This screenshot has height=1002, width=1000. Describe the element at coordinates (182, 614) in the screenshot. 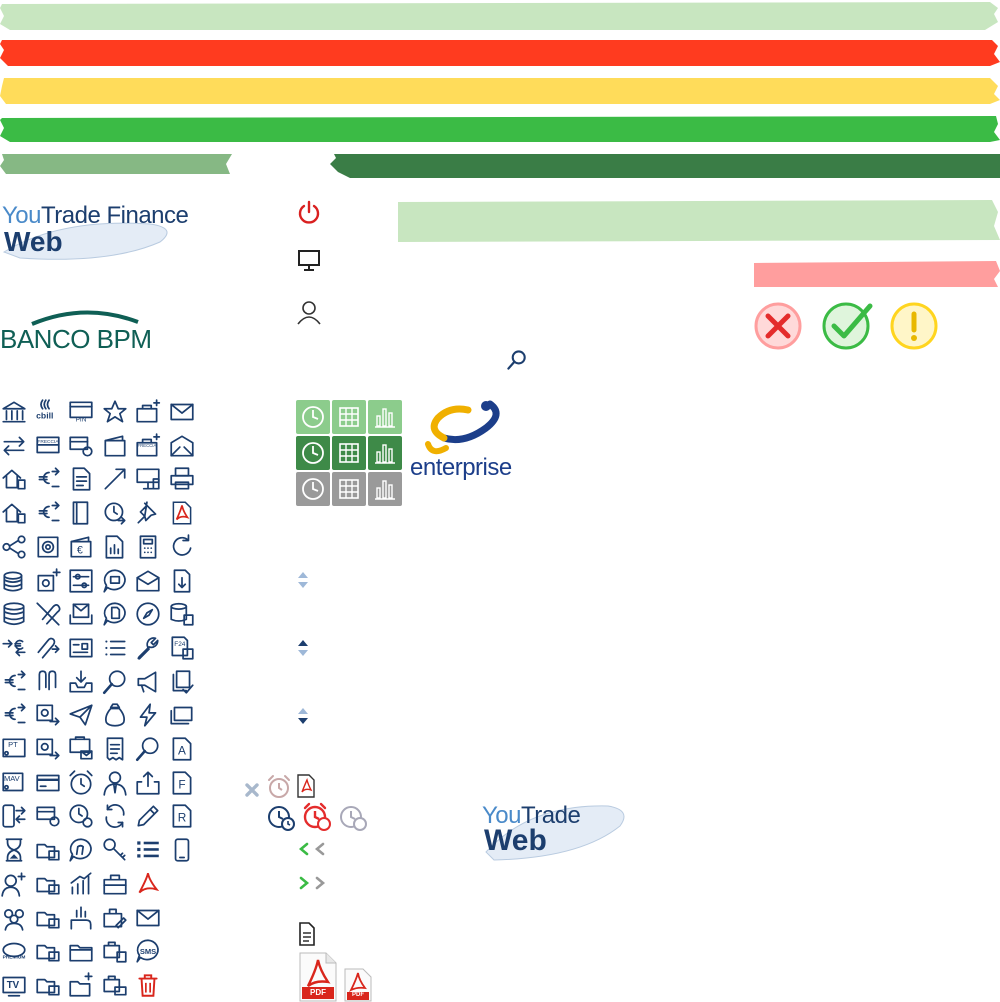

I see `database-docs-icon` at that location.